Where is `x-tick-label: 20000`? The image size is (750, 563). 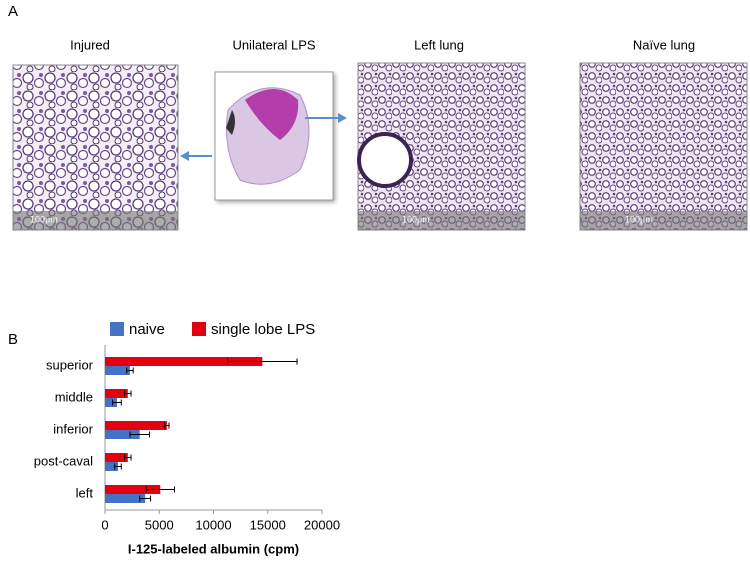
x-tick-label: 20000 is located at coordinates (322, 524).